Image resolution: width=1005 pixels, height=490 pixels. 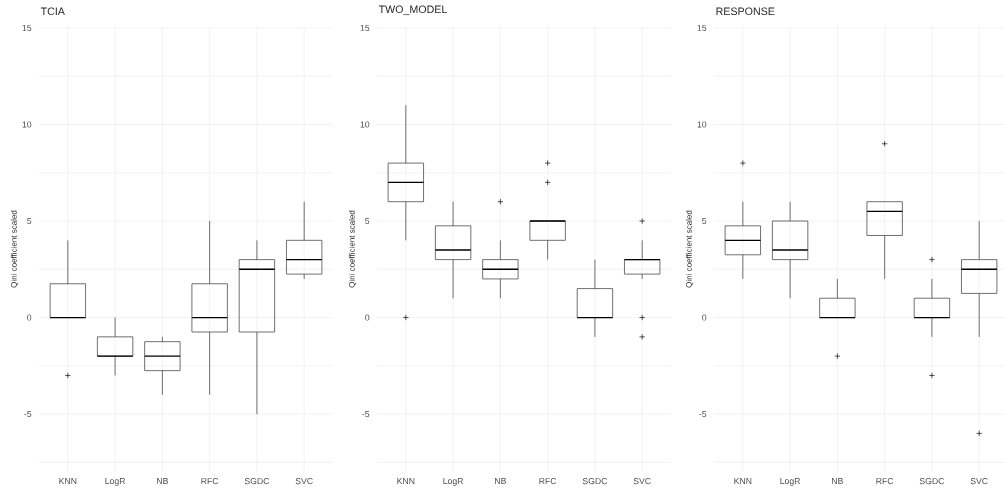 What do you see at coordinates (745, 11) in the screenshot?
I see `chart-title: RESPONSE` at bounding box center [745, 11].